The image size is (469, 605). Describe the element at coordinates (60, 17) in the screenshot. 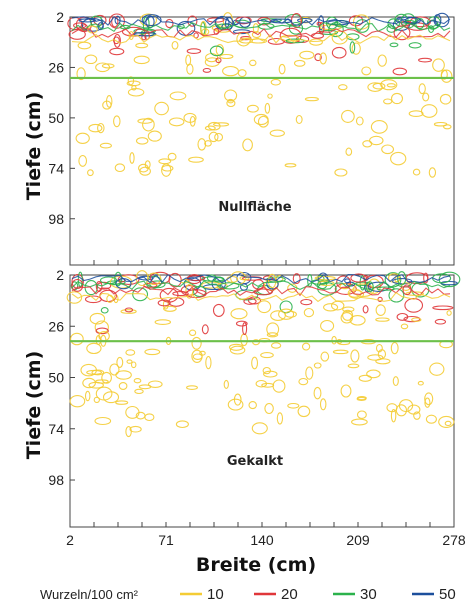

I see `y-tick-label: 2` at that location.